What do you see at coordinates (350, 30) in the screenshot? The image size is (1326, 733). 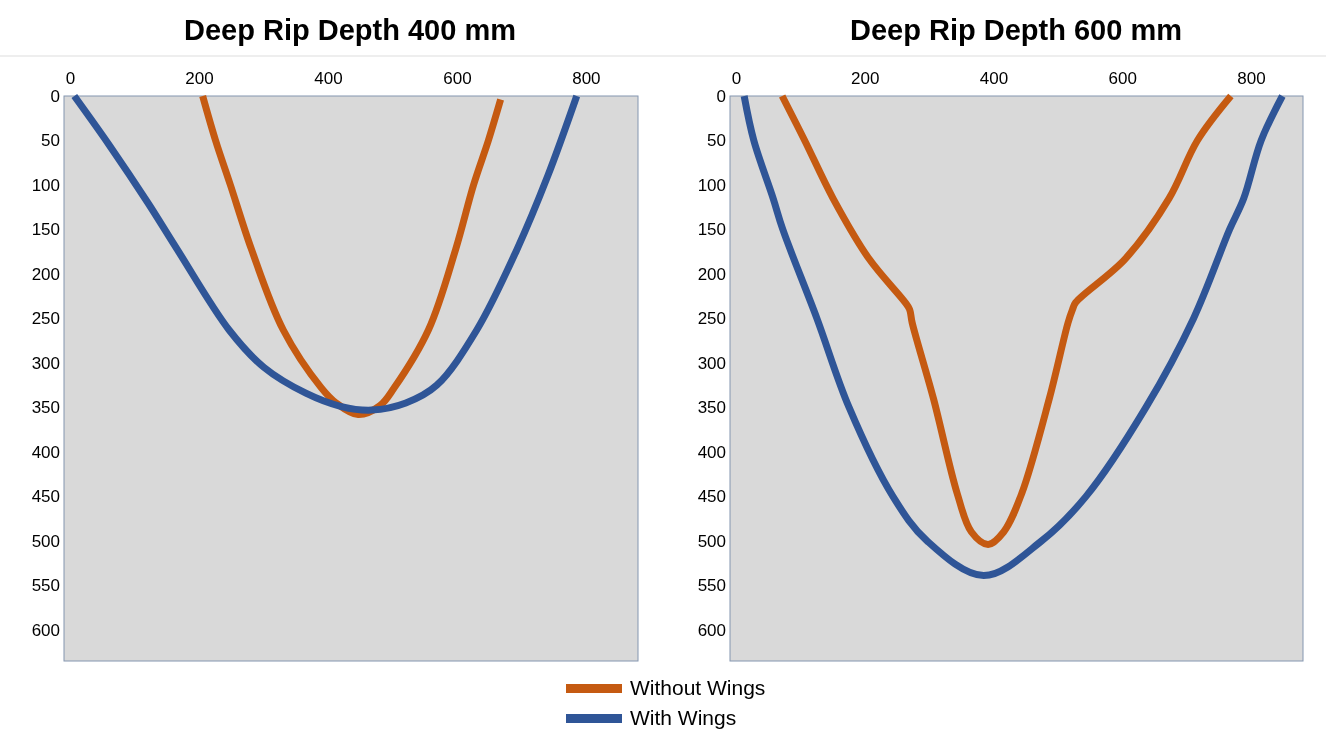 I see `chart-title: Deep Rip Depth 400 mm` at bounding box center [350, 30].